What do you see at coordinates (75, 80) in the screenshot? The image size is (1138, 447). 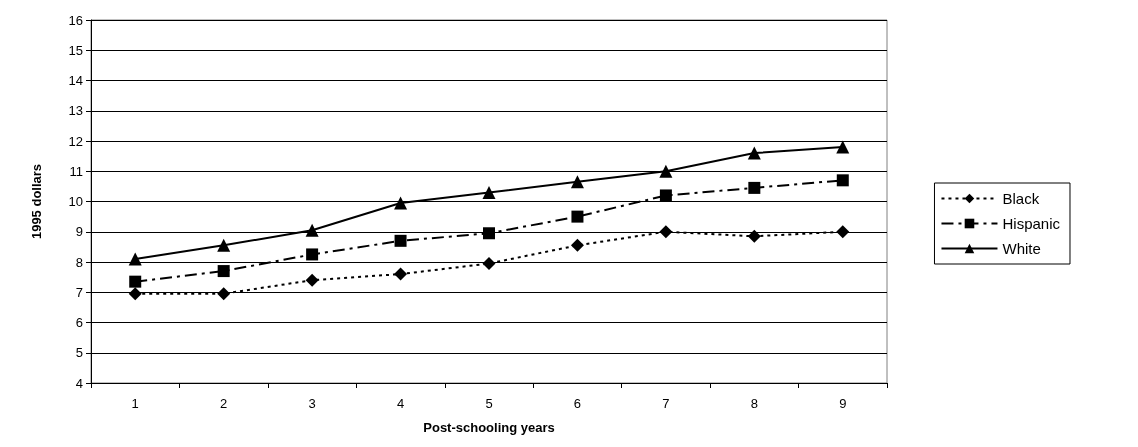 I see `y-tick-label: 14` at bounding box center [75, 80].